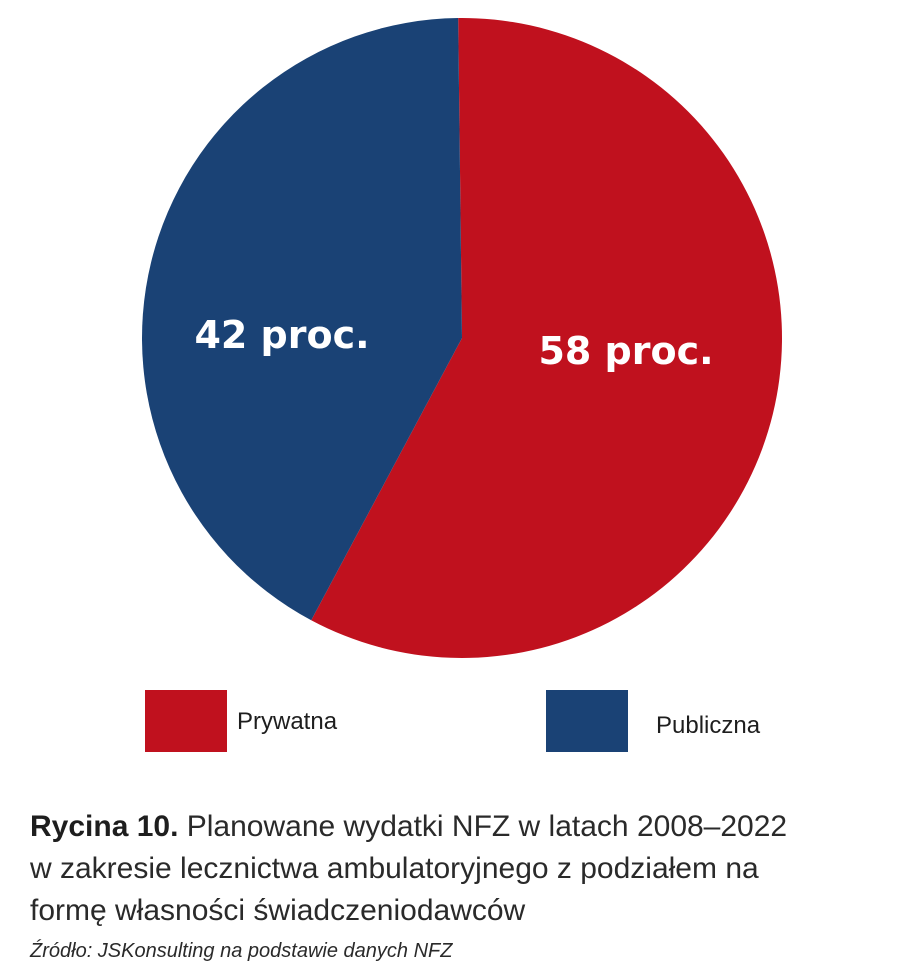 The width and height of the screenshot is (900, 979). What do you see at coordinates (587, 721) in the screenshot?
I see `legend-swatch-publiczna` at bounding box center [587, 721].